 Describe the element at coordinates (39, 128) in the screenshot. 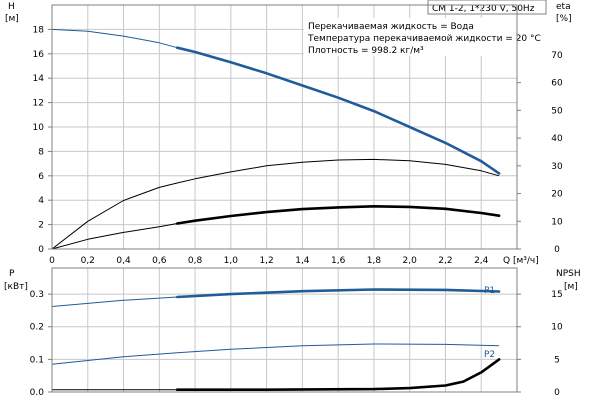

I see `upper-y-left-tick-label: 10` at that location.